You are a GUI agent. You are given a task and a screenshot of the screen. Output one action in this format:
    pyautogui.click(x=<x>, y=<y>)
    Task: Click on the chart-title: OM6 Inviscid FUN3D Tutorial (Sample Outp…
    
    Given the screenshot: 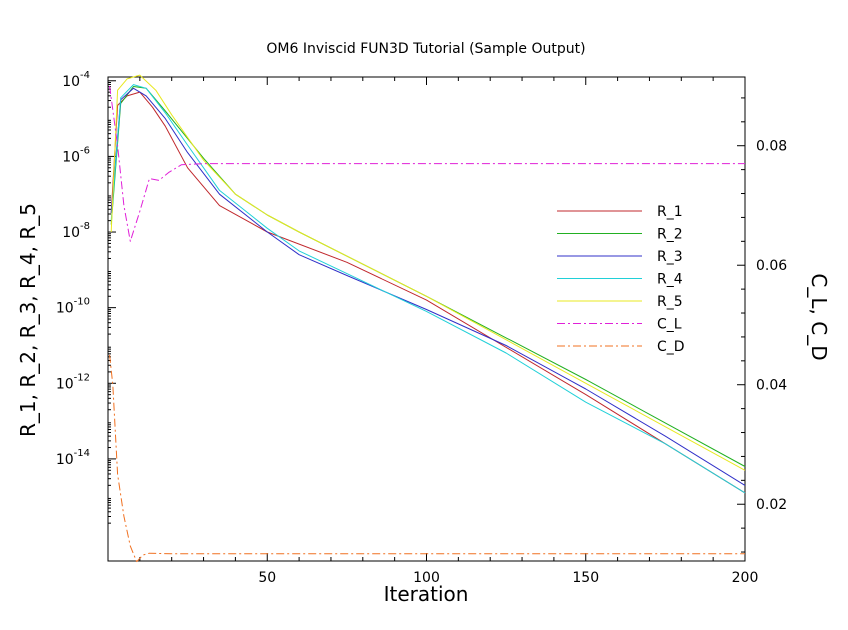 What is the action you would take?
    pyautogui.click(x=425, y=49)
    